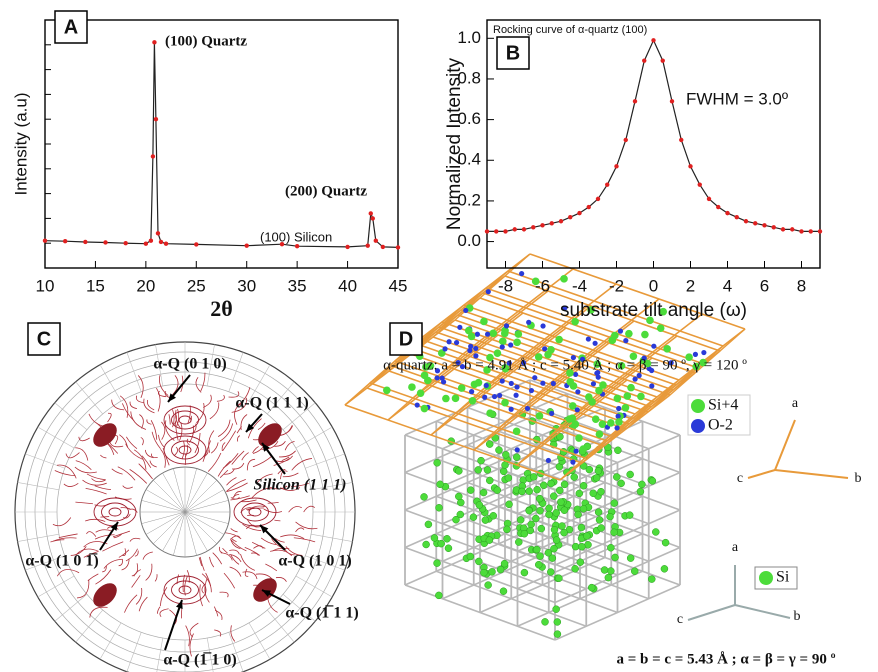  What do you see at coordinates (785, 445) in the screenshot?
I see `axis-arrow` at bounding box center [785, 445].